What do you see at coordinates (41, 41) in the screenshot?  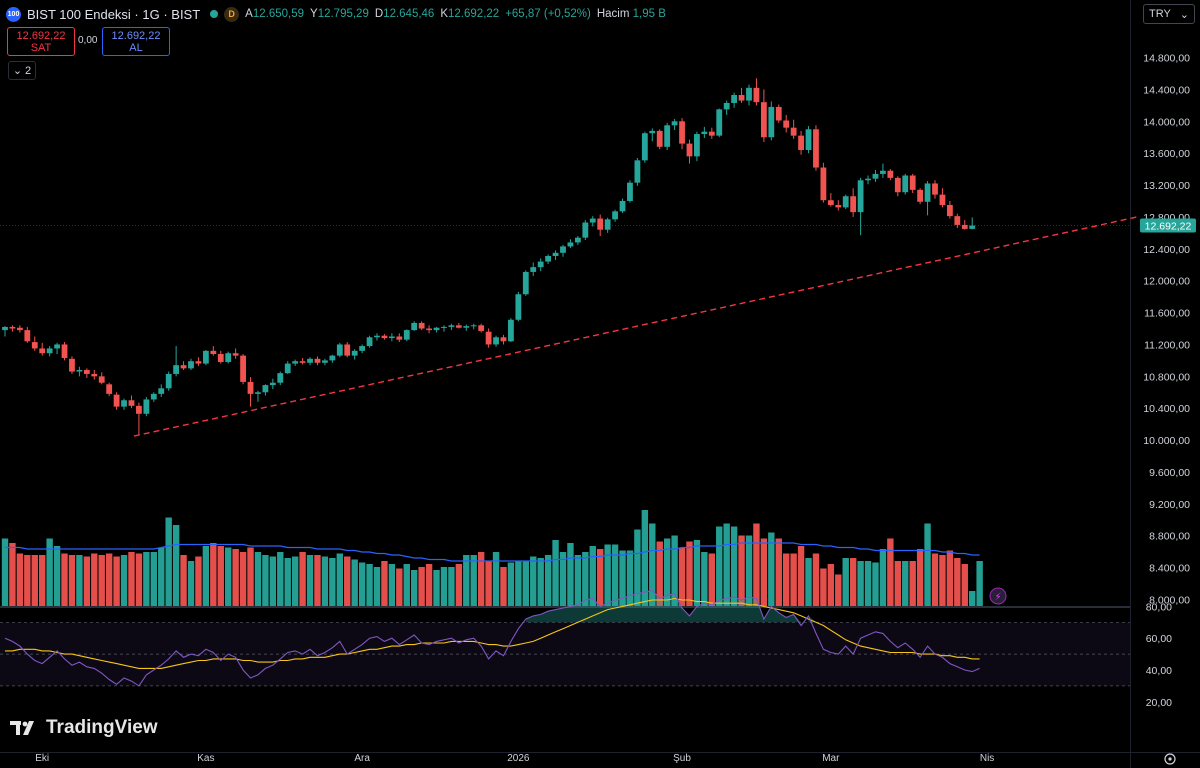 I see `sell-button: 12.692,22 SAT` at bounding box center [41, 41].